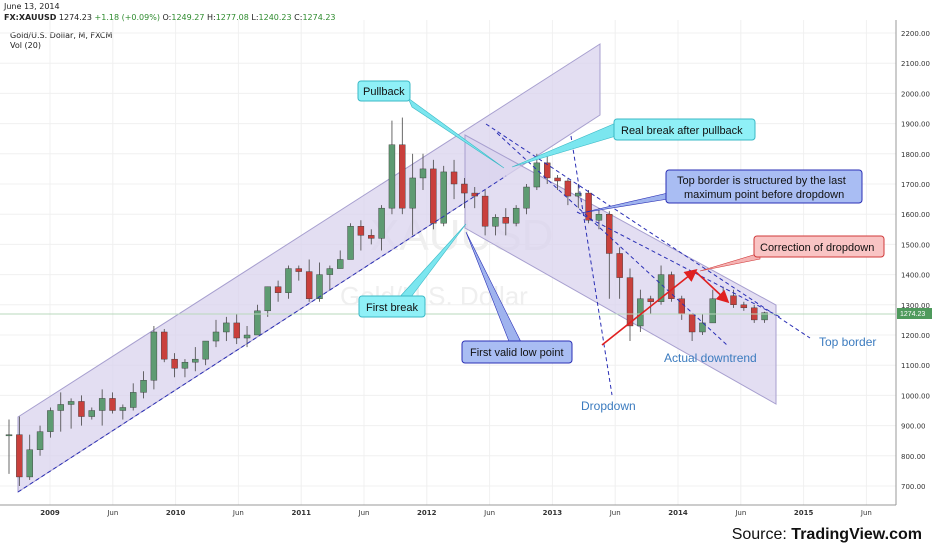  Describe the element at coordinates (915, 306) in the screenshot. I see `y-tick-label: 1300.00` at that location.